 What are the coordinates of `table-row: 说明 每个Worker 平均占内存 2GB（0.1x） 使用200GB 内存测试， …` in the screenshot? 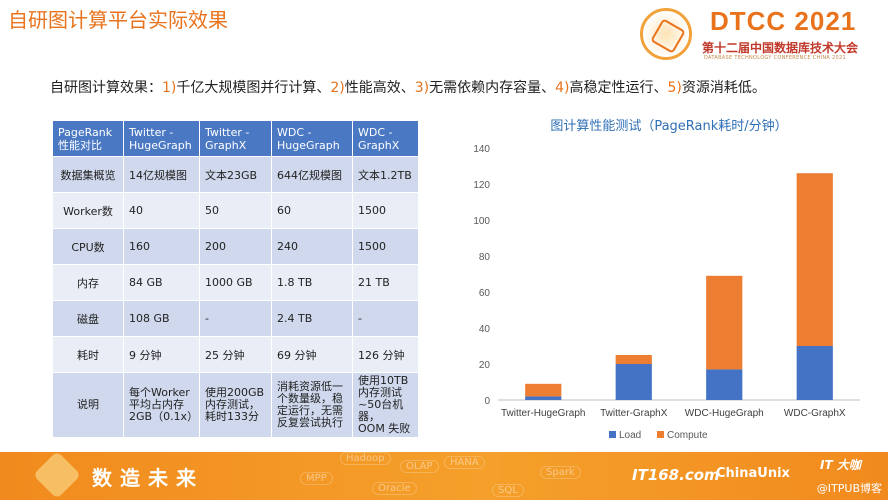 It's located at (235, 405).